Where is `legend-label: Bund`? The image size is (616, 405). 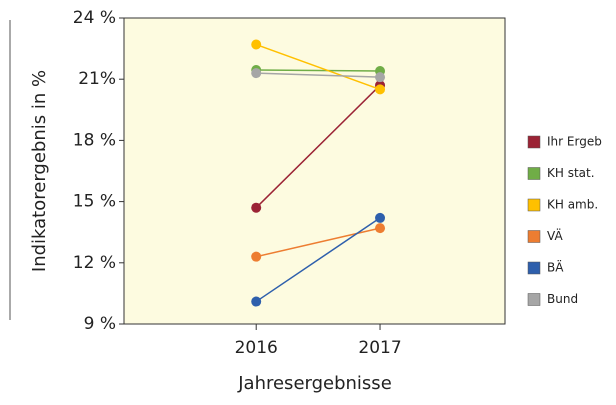 legend-label: Bund is located at coordinates (562, 299).